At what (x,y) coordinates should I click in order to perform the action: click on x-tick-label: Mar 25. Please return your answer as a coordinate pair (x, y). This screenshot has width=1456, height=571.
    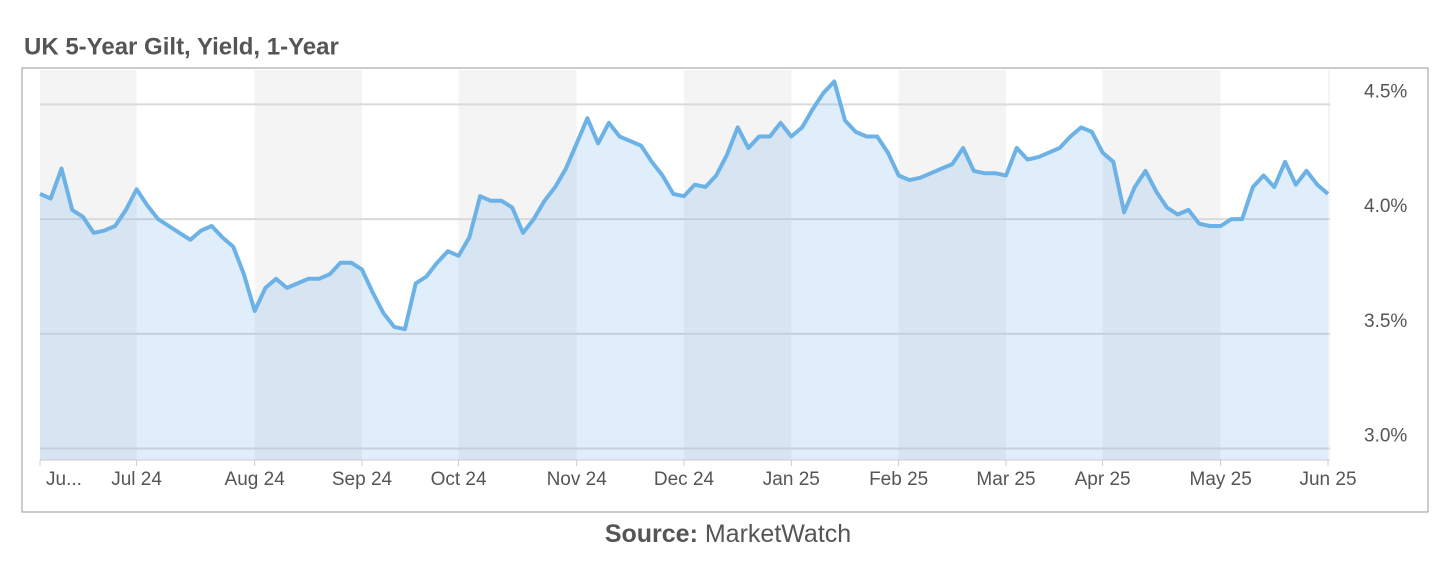
    Looking at the image, I should click on (1005, 479).